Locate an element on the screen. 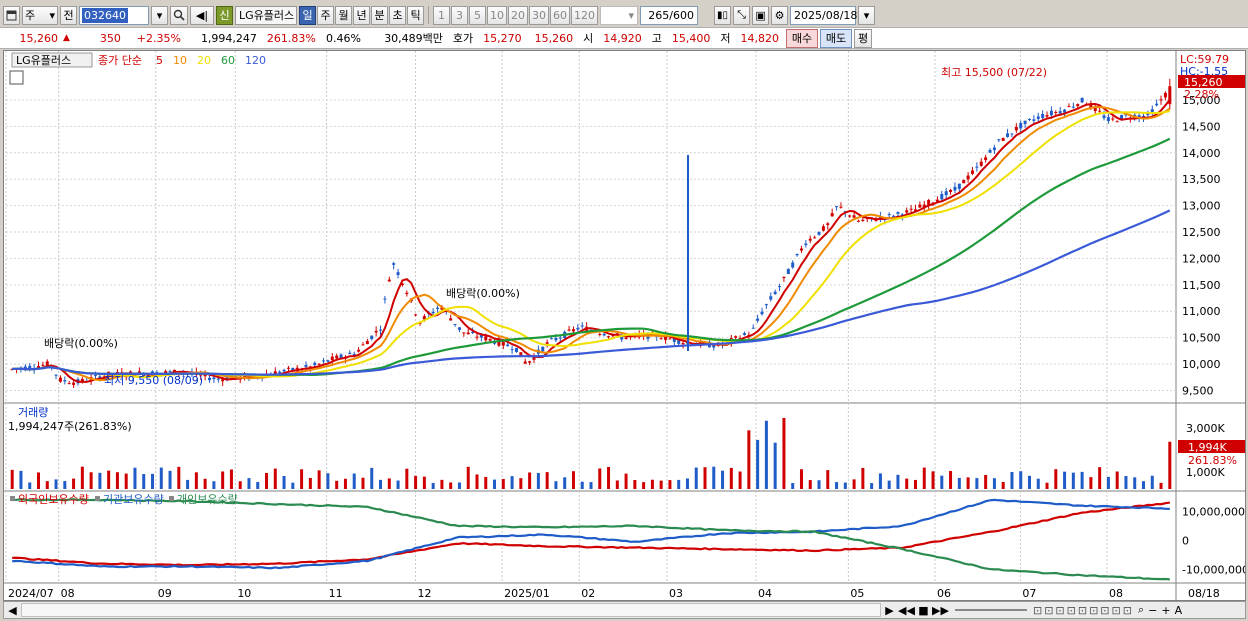  zoom-in-icon: + is located at coordinates (1166, 610).